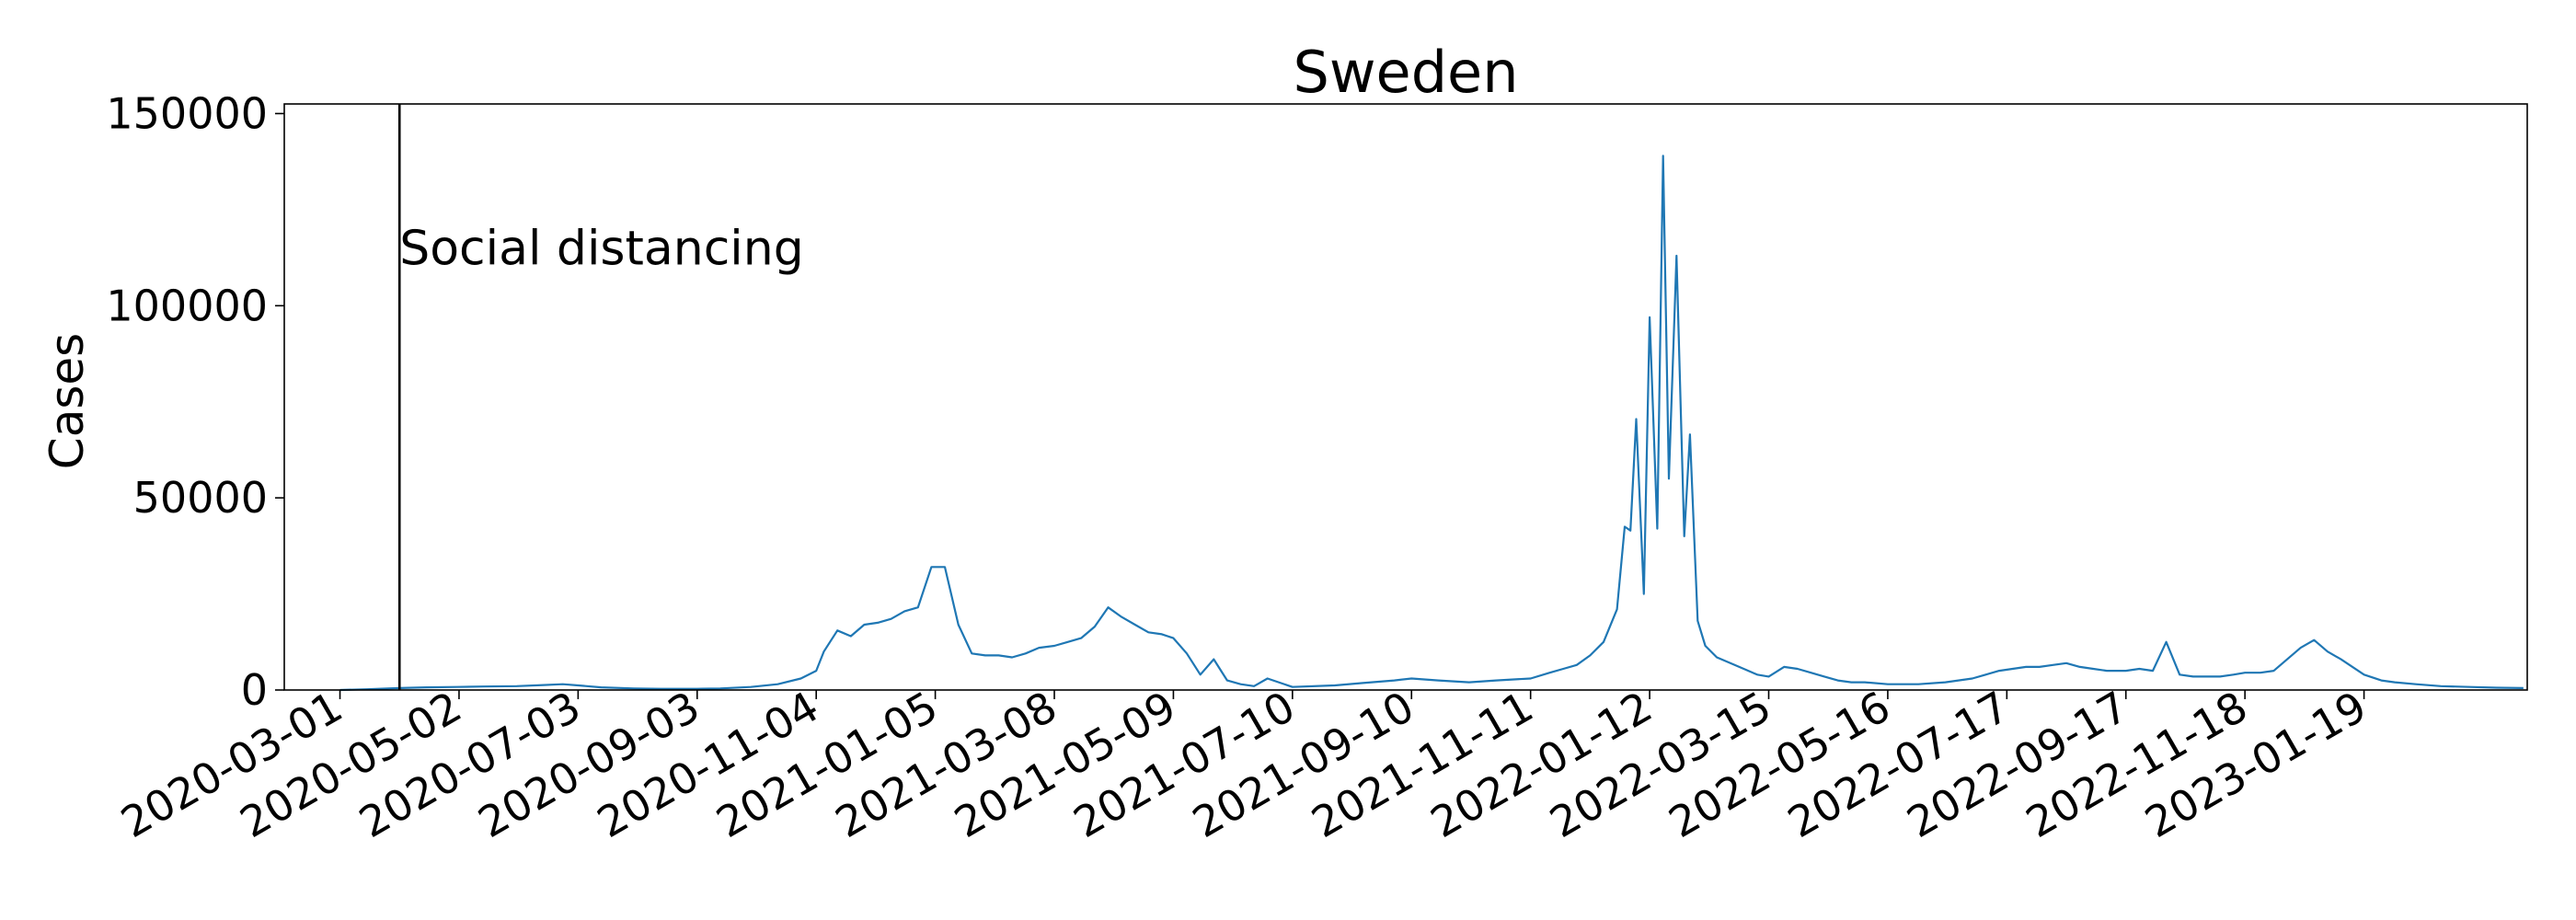 The image size is (2576, 920). I want to click on social-distancing-label: Social distancing, so click(601, 249).